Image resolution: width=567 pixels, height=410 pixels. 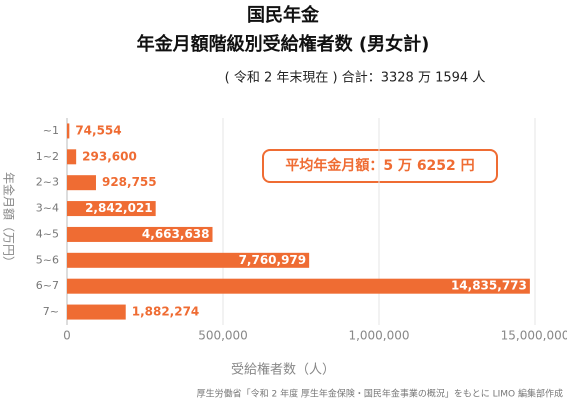 I want to click on y-tick-label: 2~3, so click(x=47, y=182).